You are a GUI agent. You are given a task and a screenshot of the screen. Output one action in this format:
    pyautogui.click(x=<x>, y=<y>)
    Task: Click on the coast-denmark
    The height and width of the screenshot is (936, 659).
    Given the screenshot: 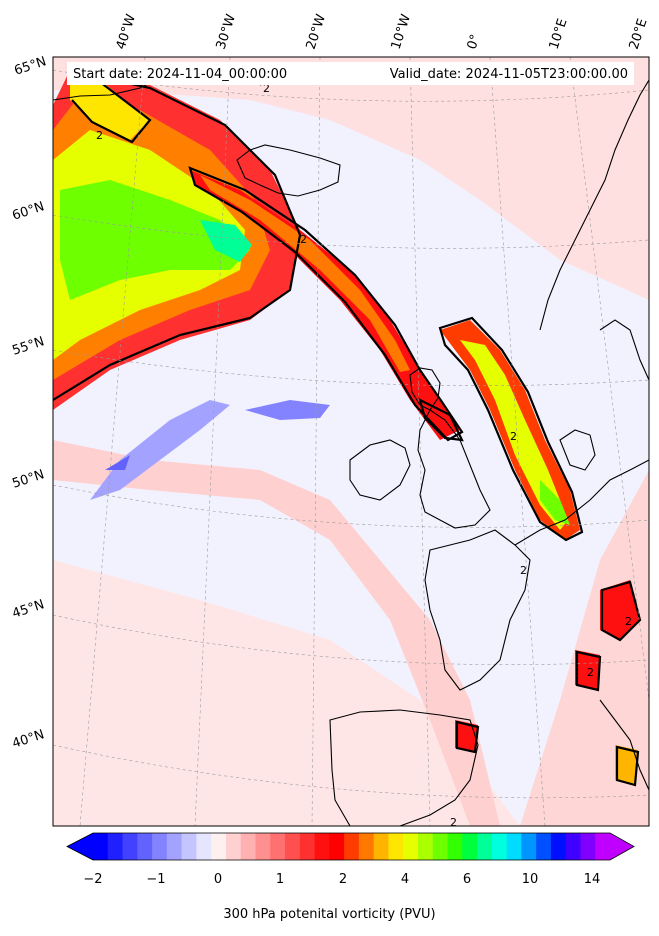 What is the action you would take?
    pyautogui.click(x=577, y=450)
    